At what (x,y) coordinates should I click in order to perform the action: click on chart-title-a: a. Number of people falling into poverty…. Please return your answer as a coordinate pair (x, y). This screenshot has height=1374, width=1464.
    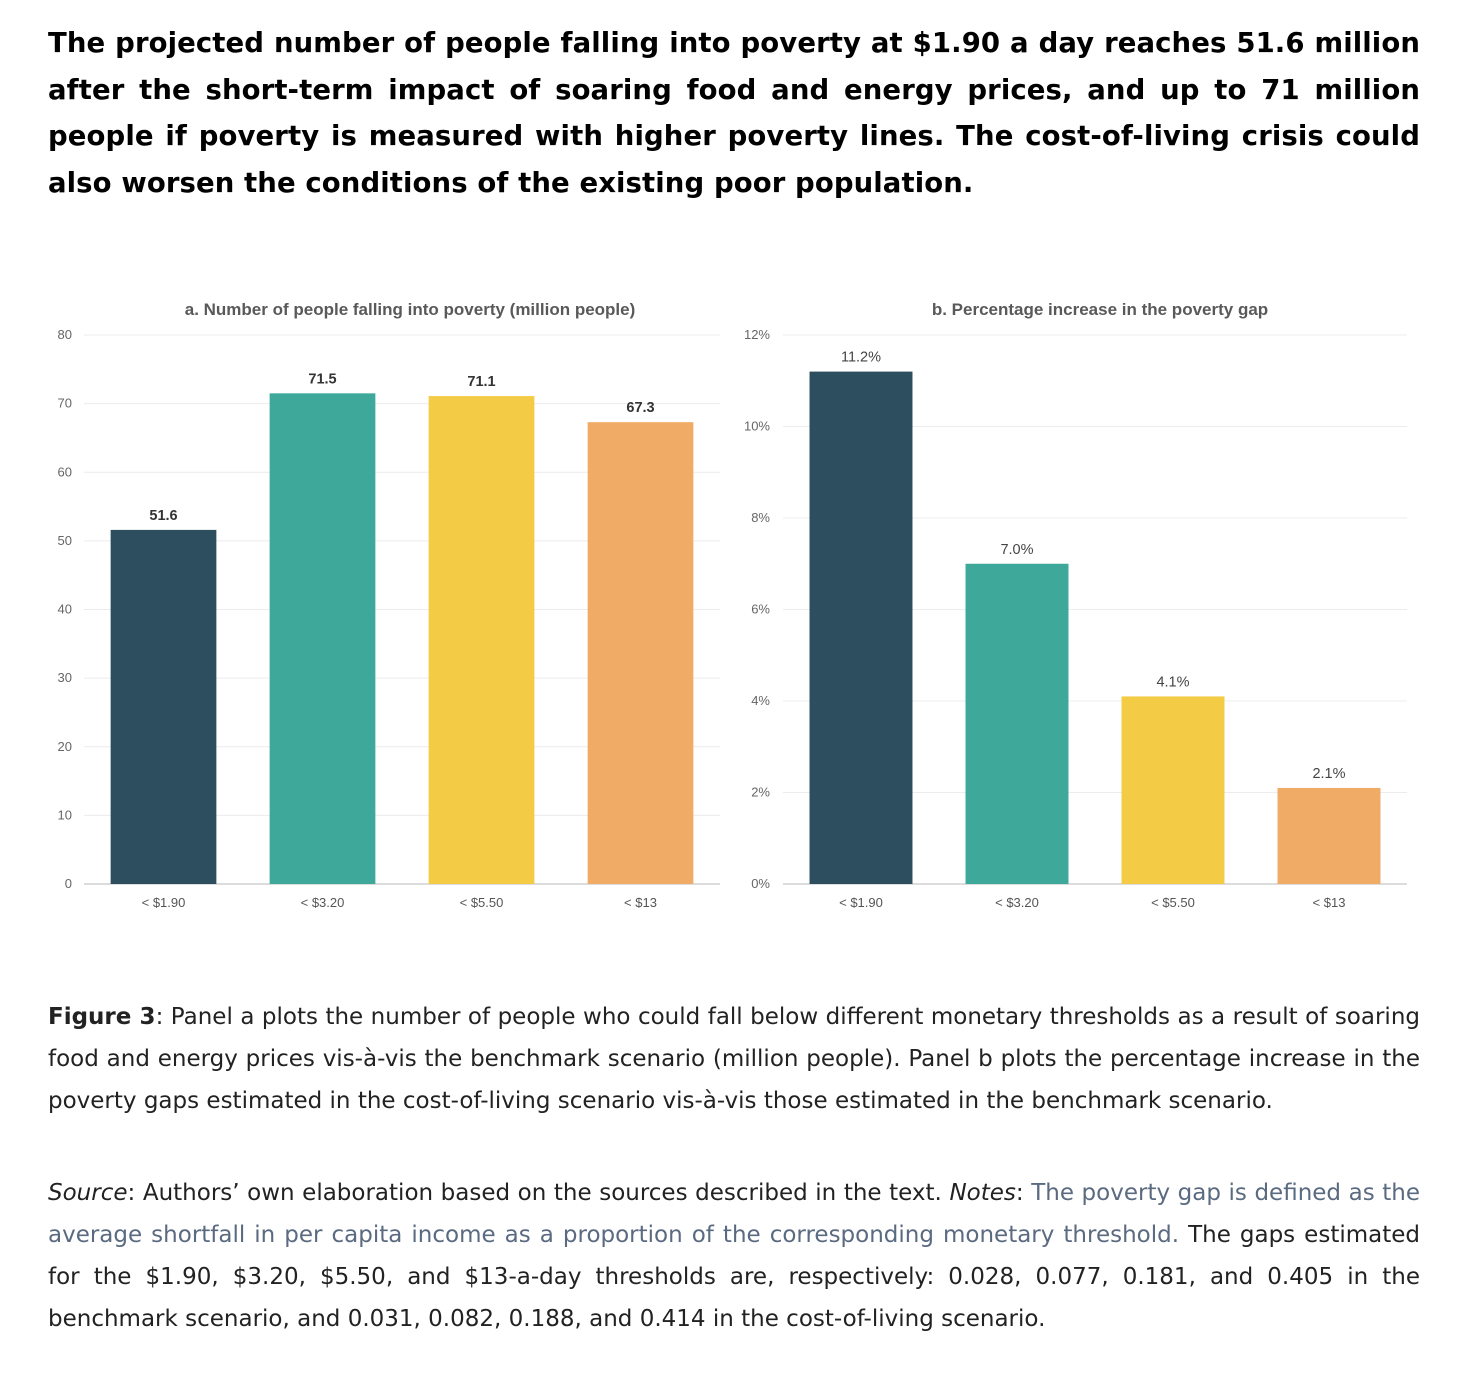
    Looking at the image, I should click on (410, 309).